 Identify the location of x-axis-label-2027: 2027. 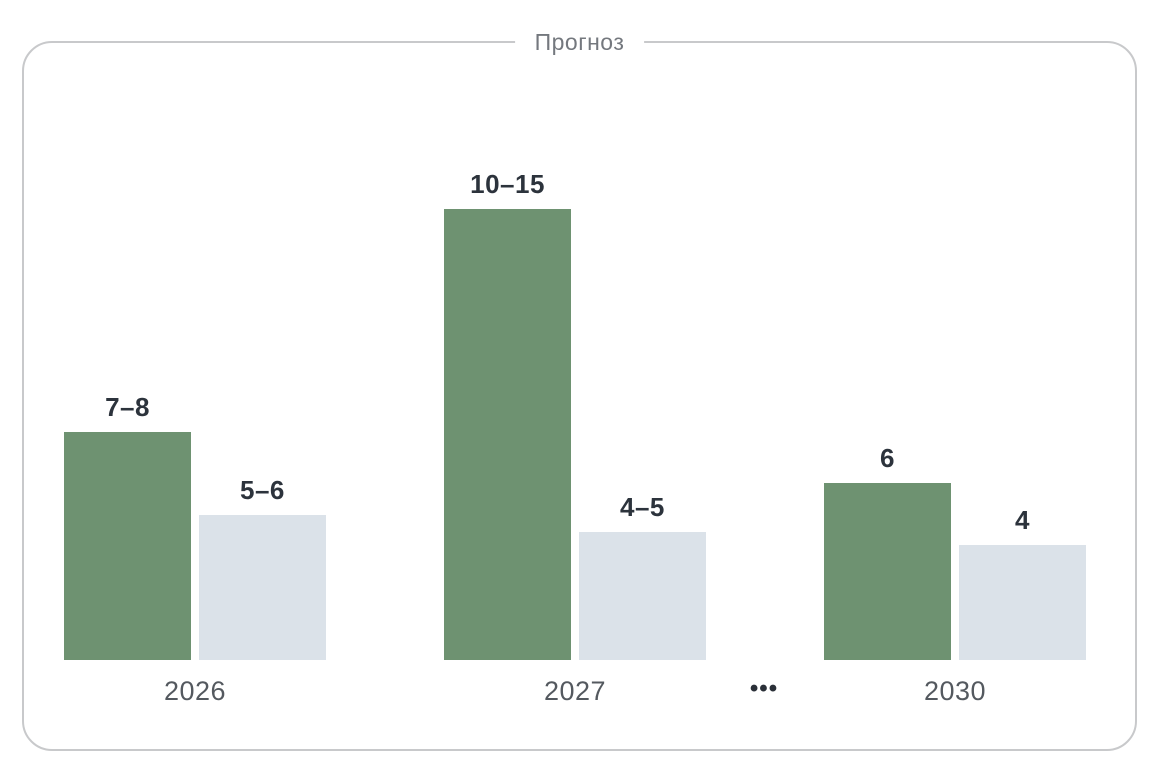
(575, 691).